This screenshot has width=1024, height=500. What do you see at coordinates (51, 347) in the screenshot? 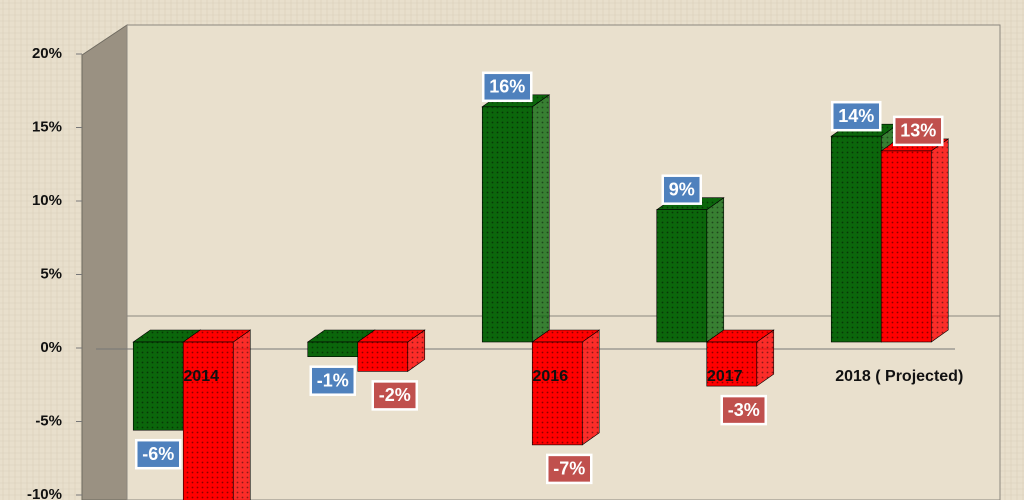
I see `y-tick-label: 0%` at bounding box center [51, 347].